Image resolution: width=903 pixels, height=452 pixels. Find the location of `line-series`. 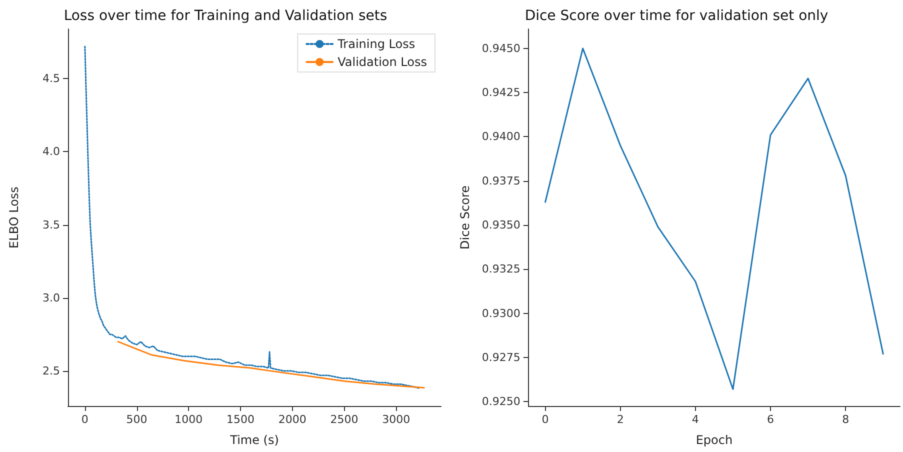

line-series is located at coordinates (271, 364).